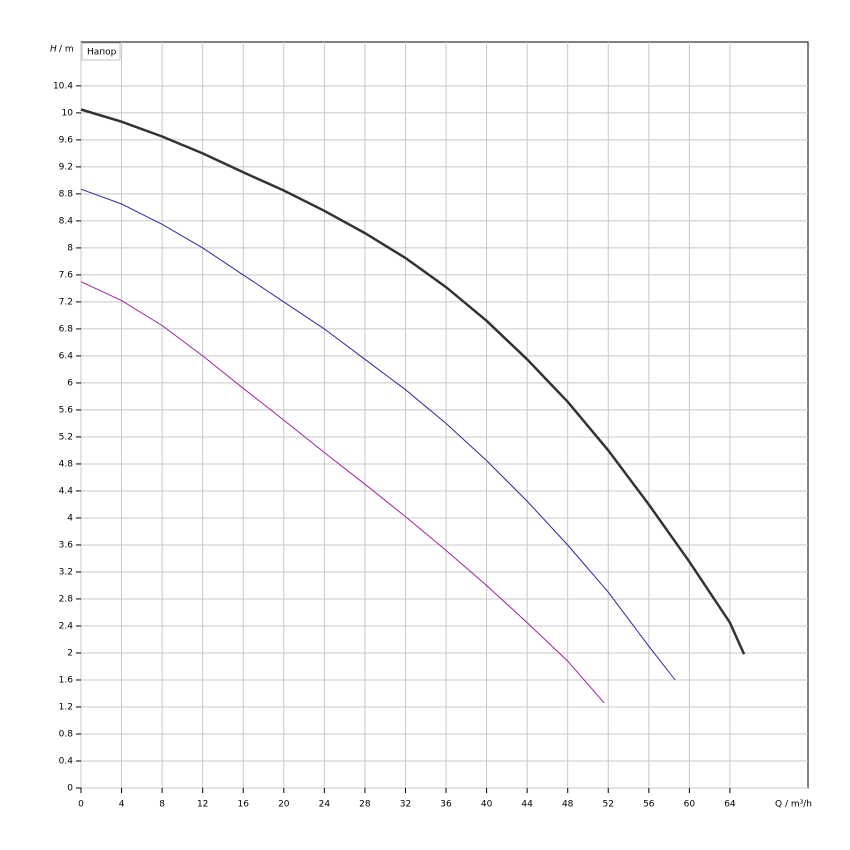 The image size is (850, 850). What do you see at coordinates (66, 545) in the screenshot?
I see `y-tick-label: 3.6` at bounding box center [66, 545].